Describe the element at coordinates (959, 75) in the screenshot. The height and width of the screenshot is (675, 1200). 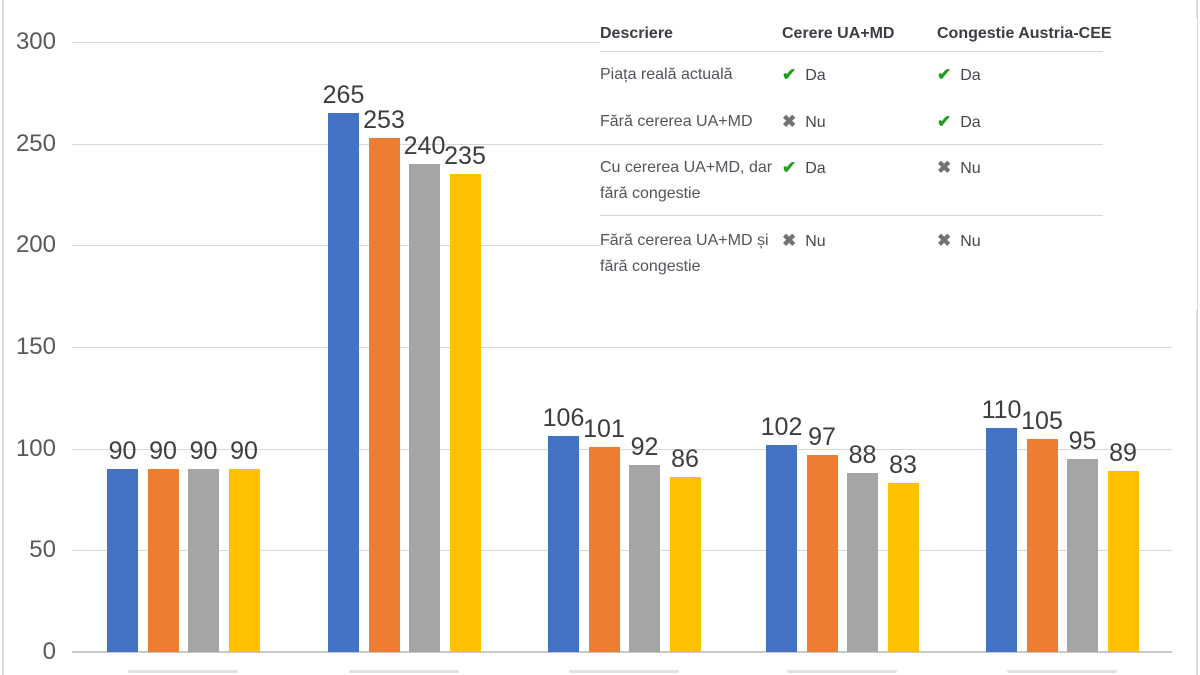
I see `table-row-1-cell-2: ✔ Da` at that location.